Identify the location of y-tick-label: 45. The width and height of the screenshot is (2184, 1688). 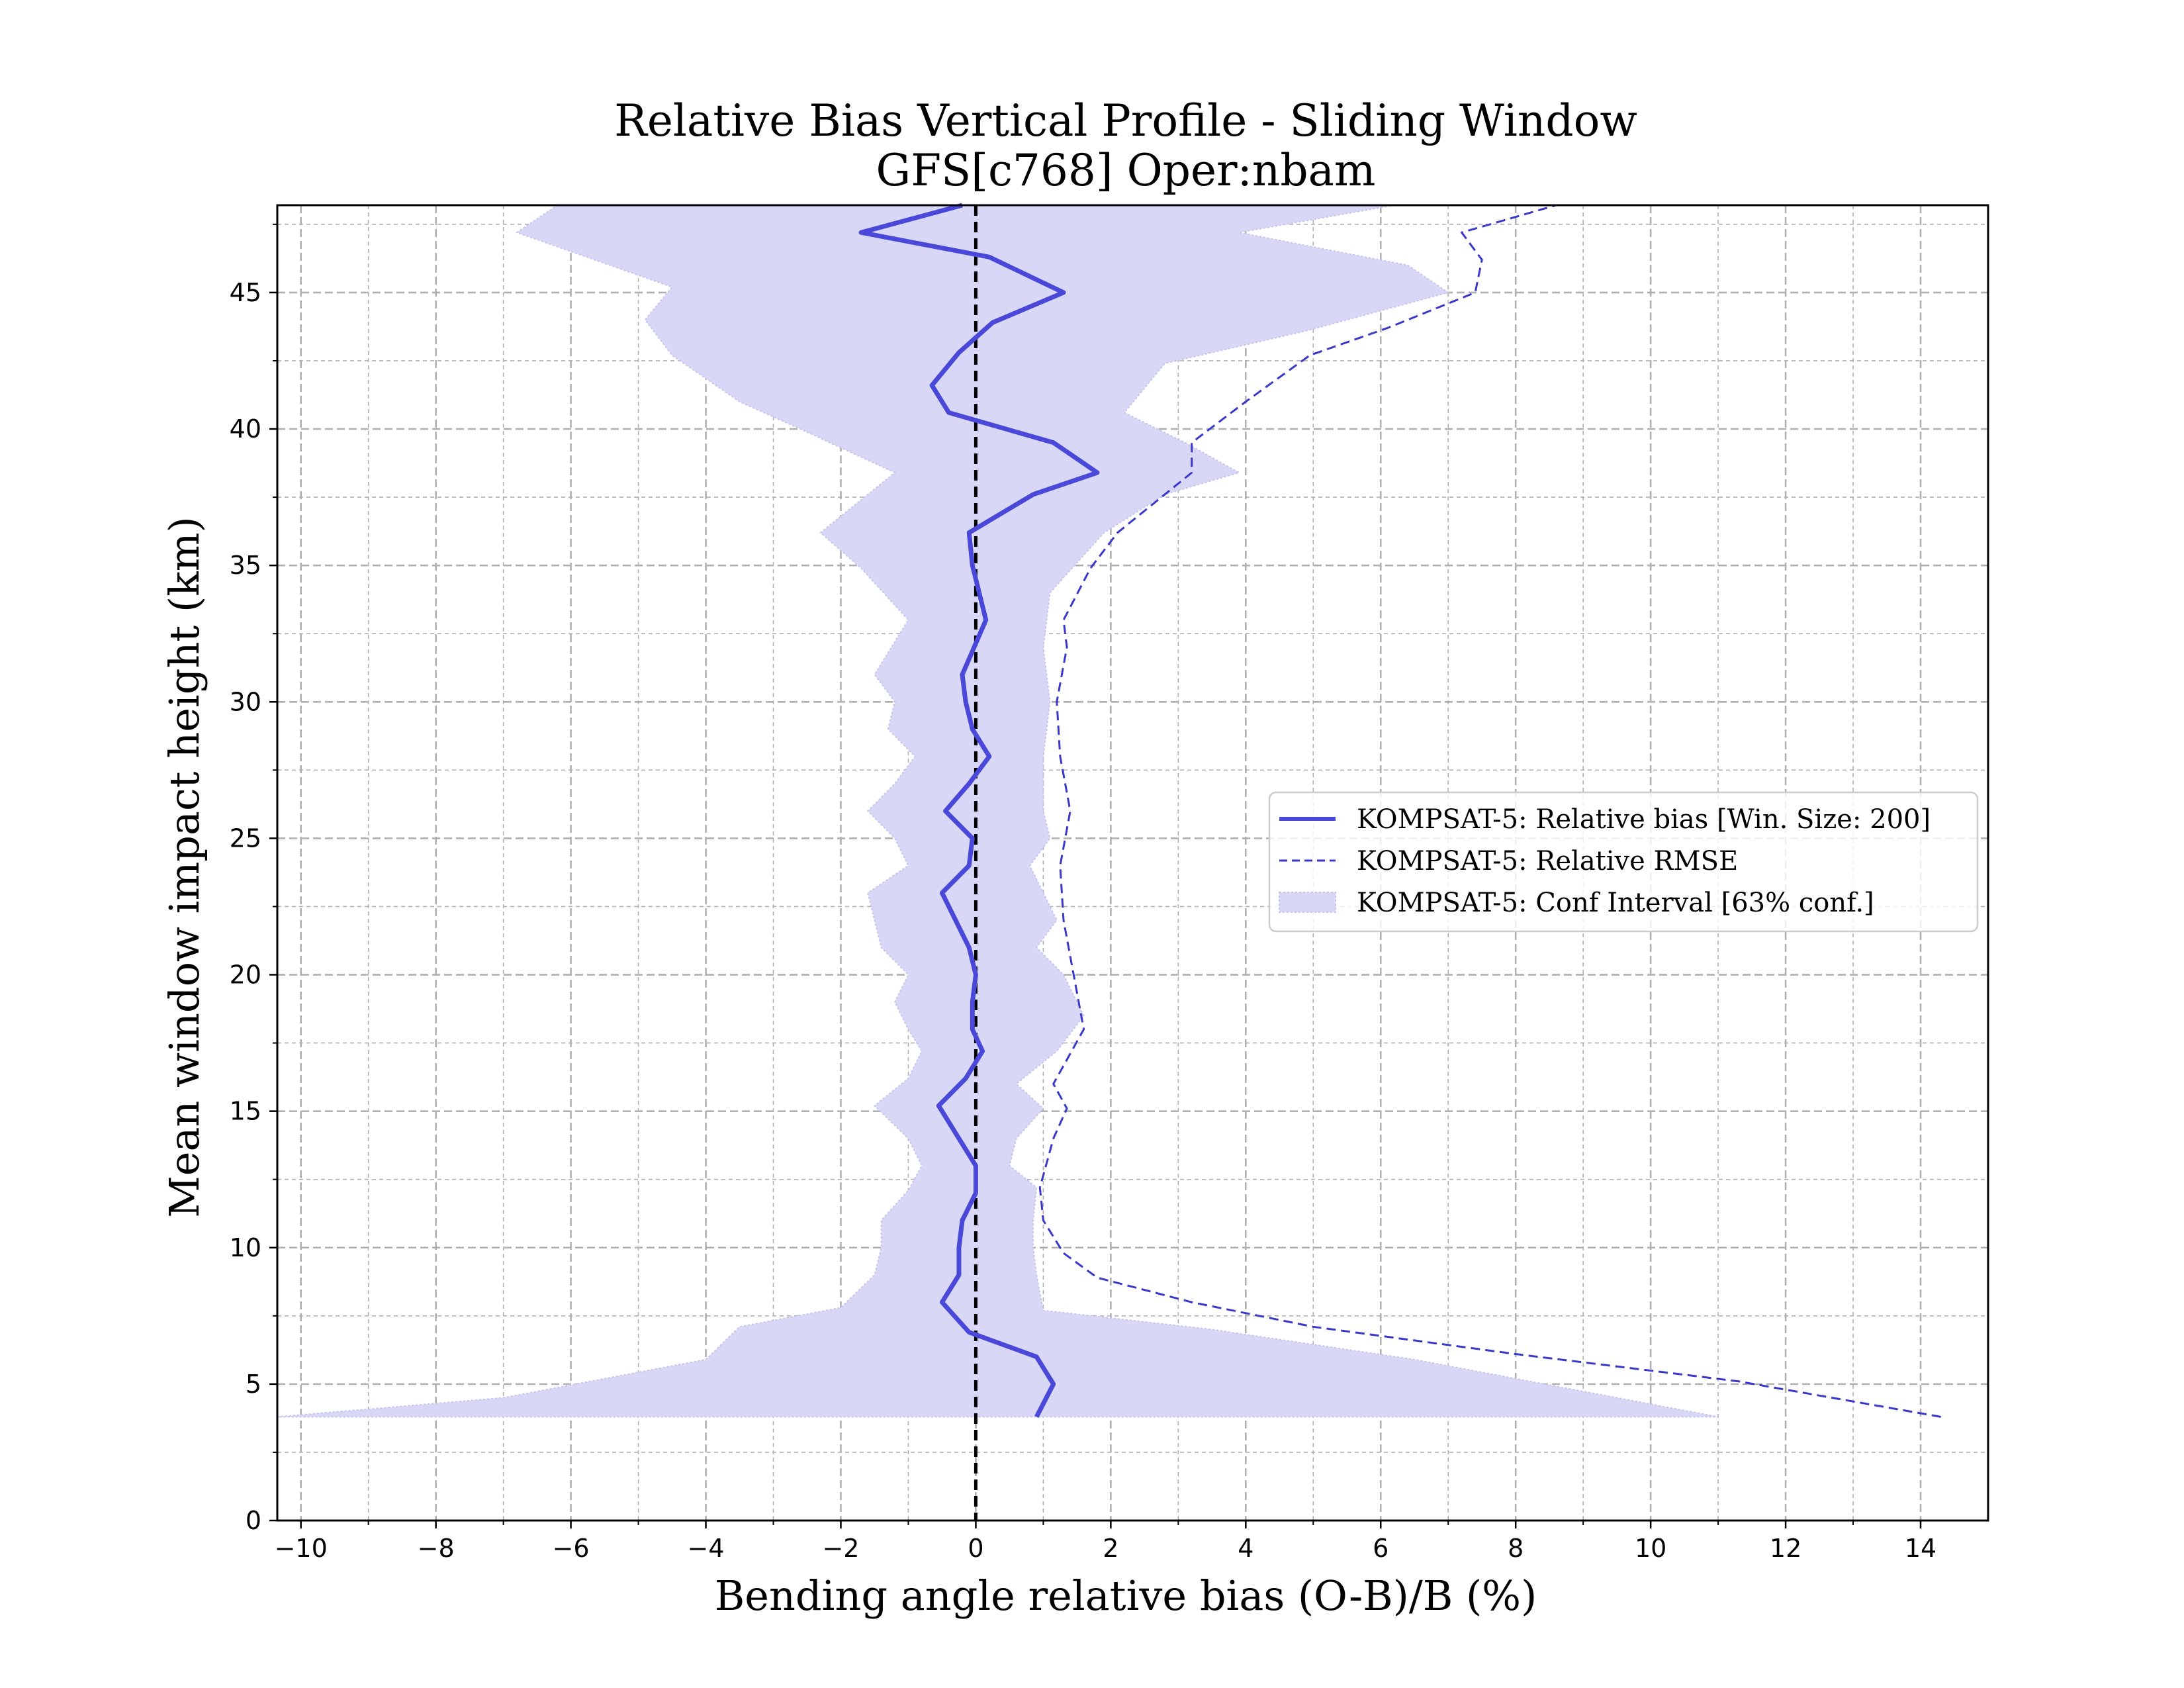
(245, 292).